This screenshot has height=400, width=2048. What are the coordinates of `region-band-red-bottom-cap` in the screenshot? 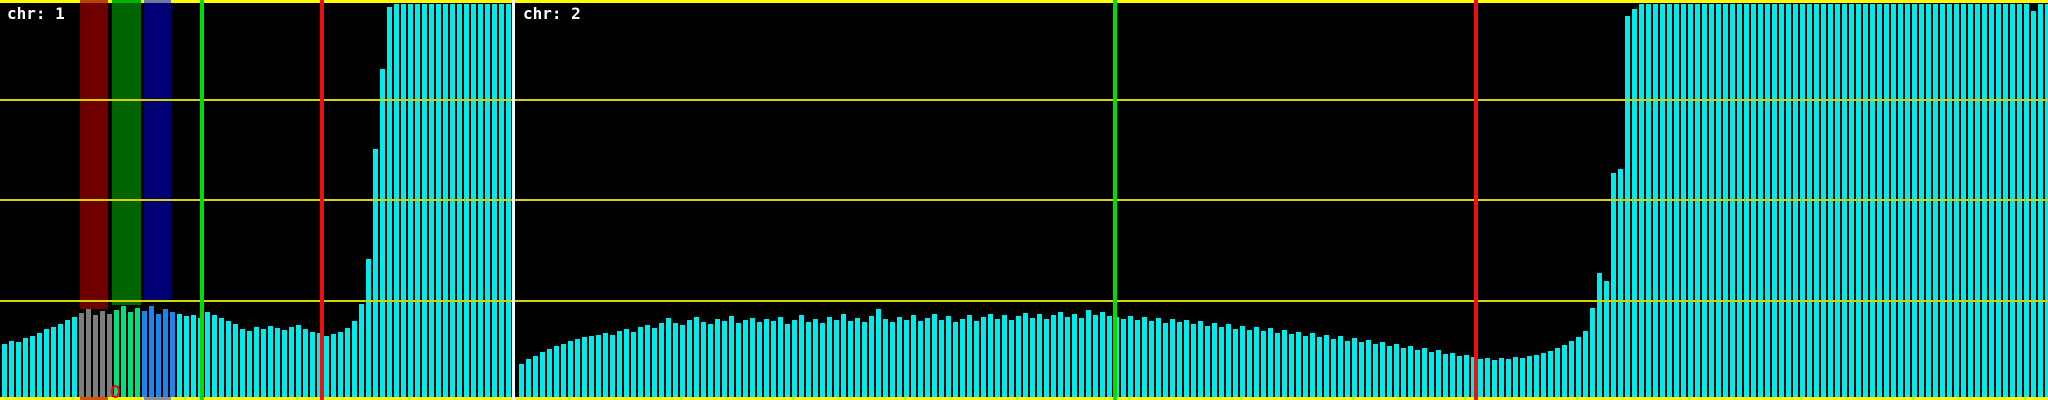 It's located at (94, 398).